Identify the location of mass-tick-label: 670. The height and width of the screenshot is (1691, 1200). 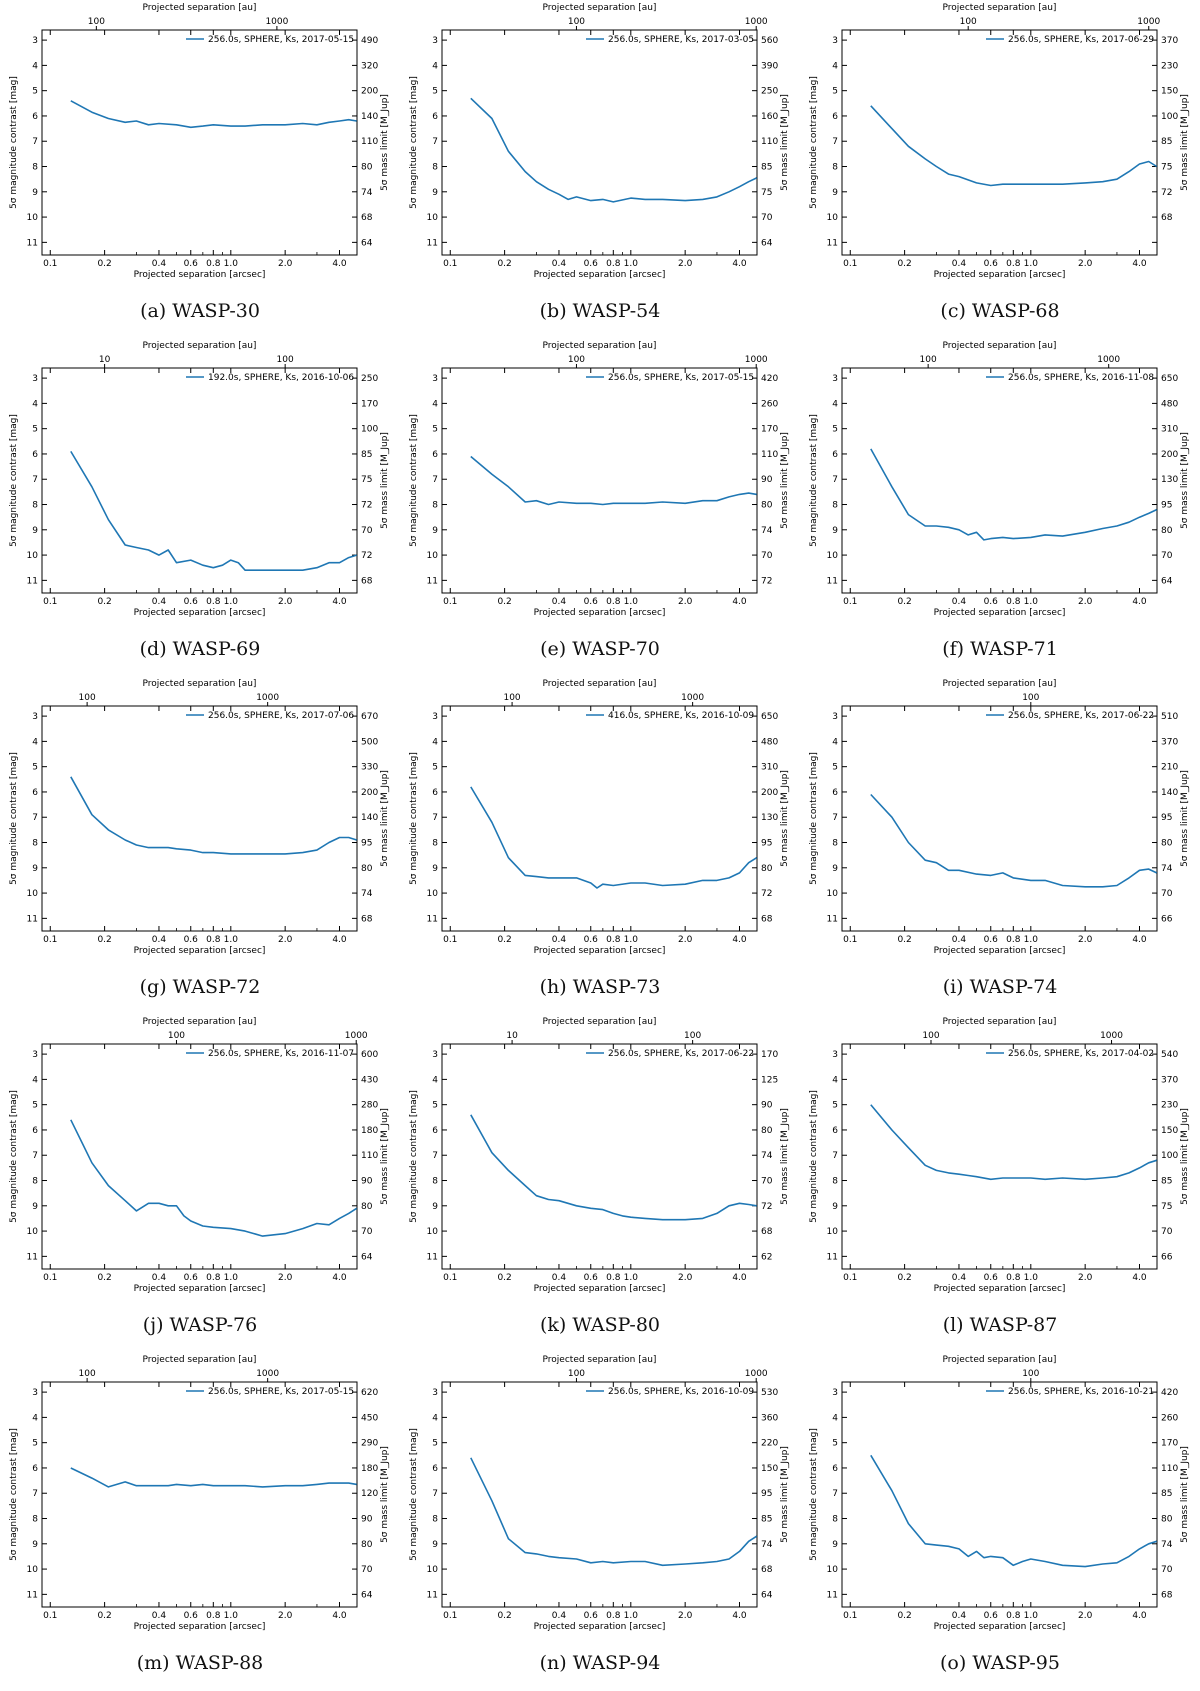
(369, 717).